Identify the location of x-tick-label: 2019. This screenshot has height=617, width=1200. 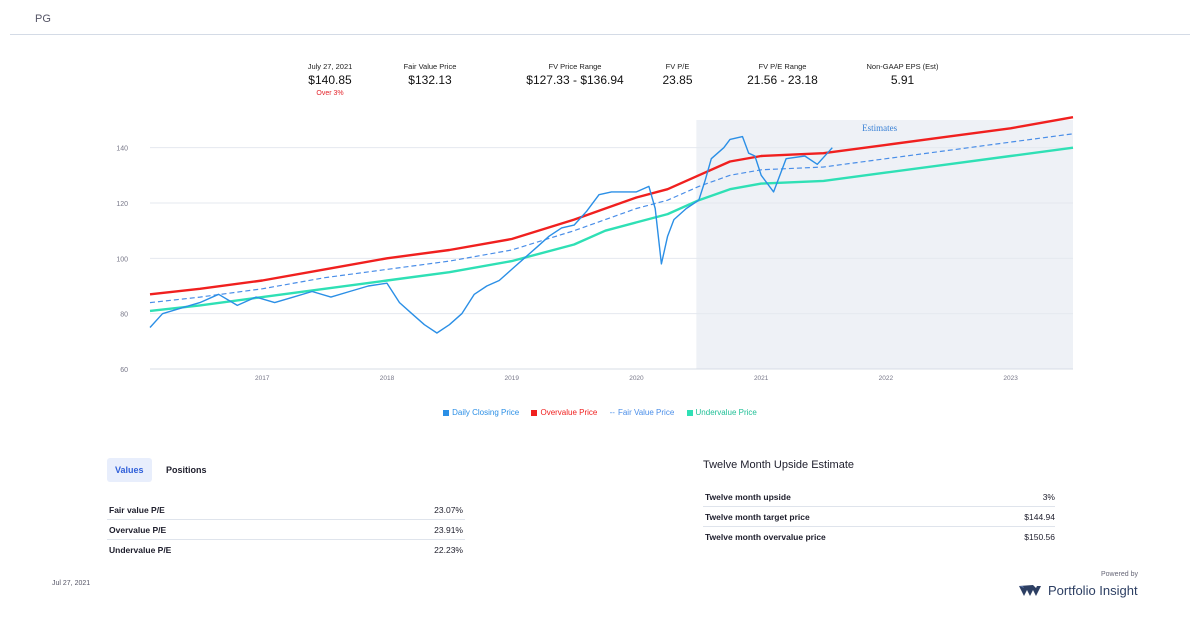
(511, 378).